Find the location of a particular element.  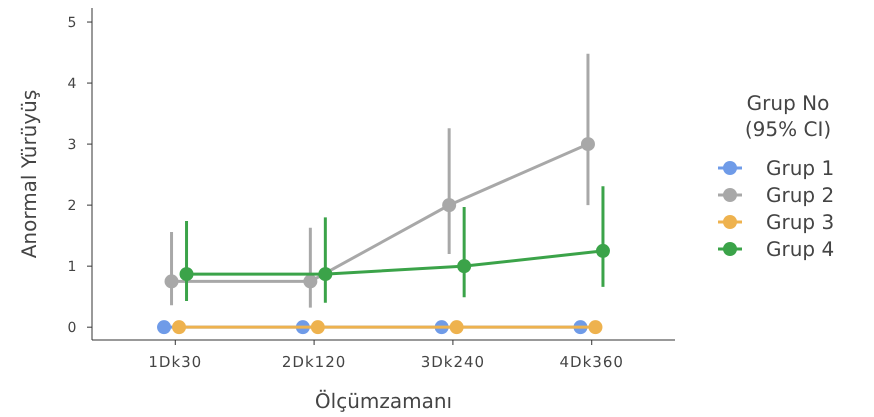

x-axis-title: Ölçümzamanı is located at coordinates (383, 401).